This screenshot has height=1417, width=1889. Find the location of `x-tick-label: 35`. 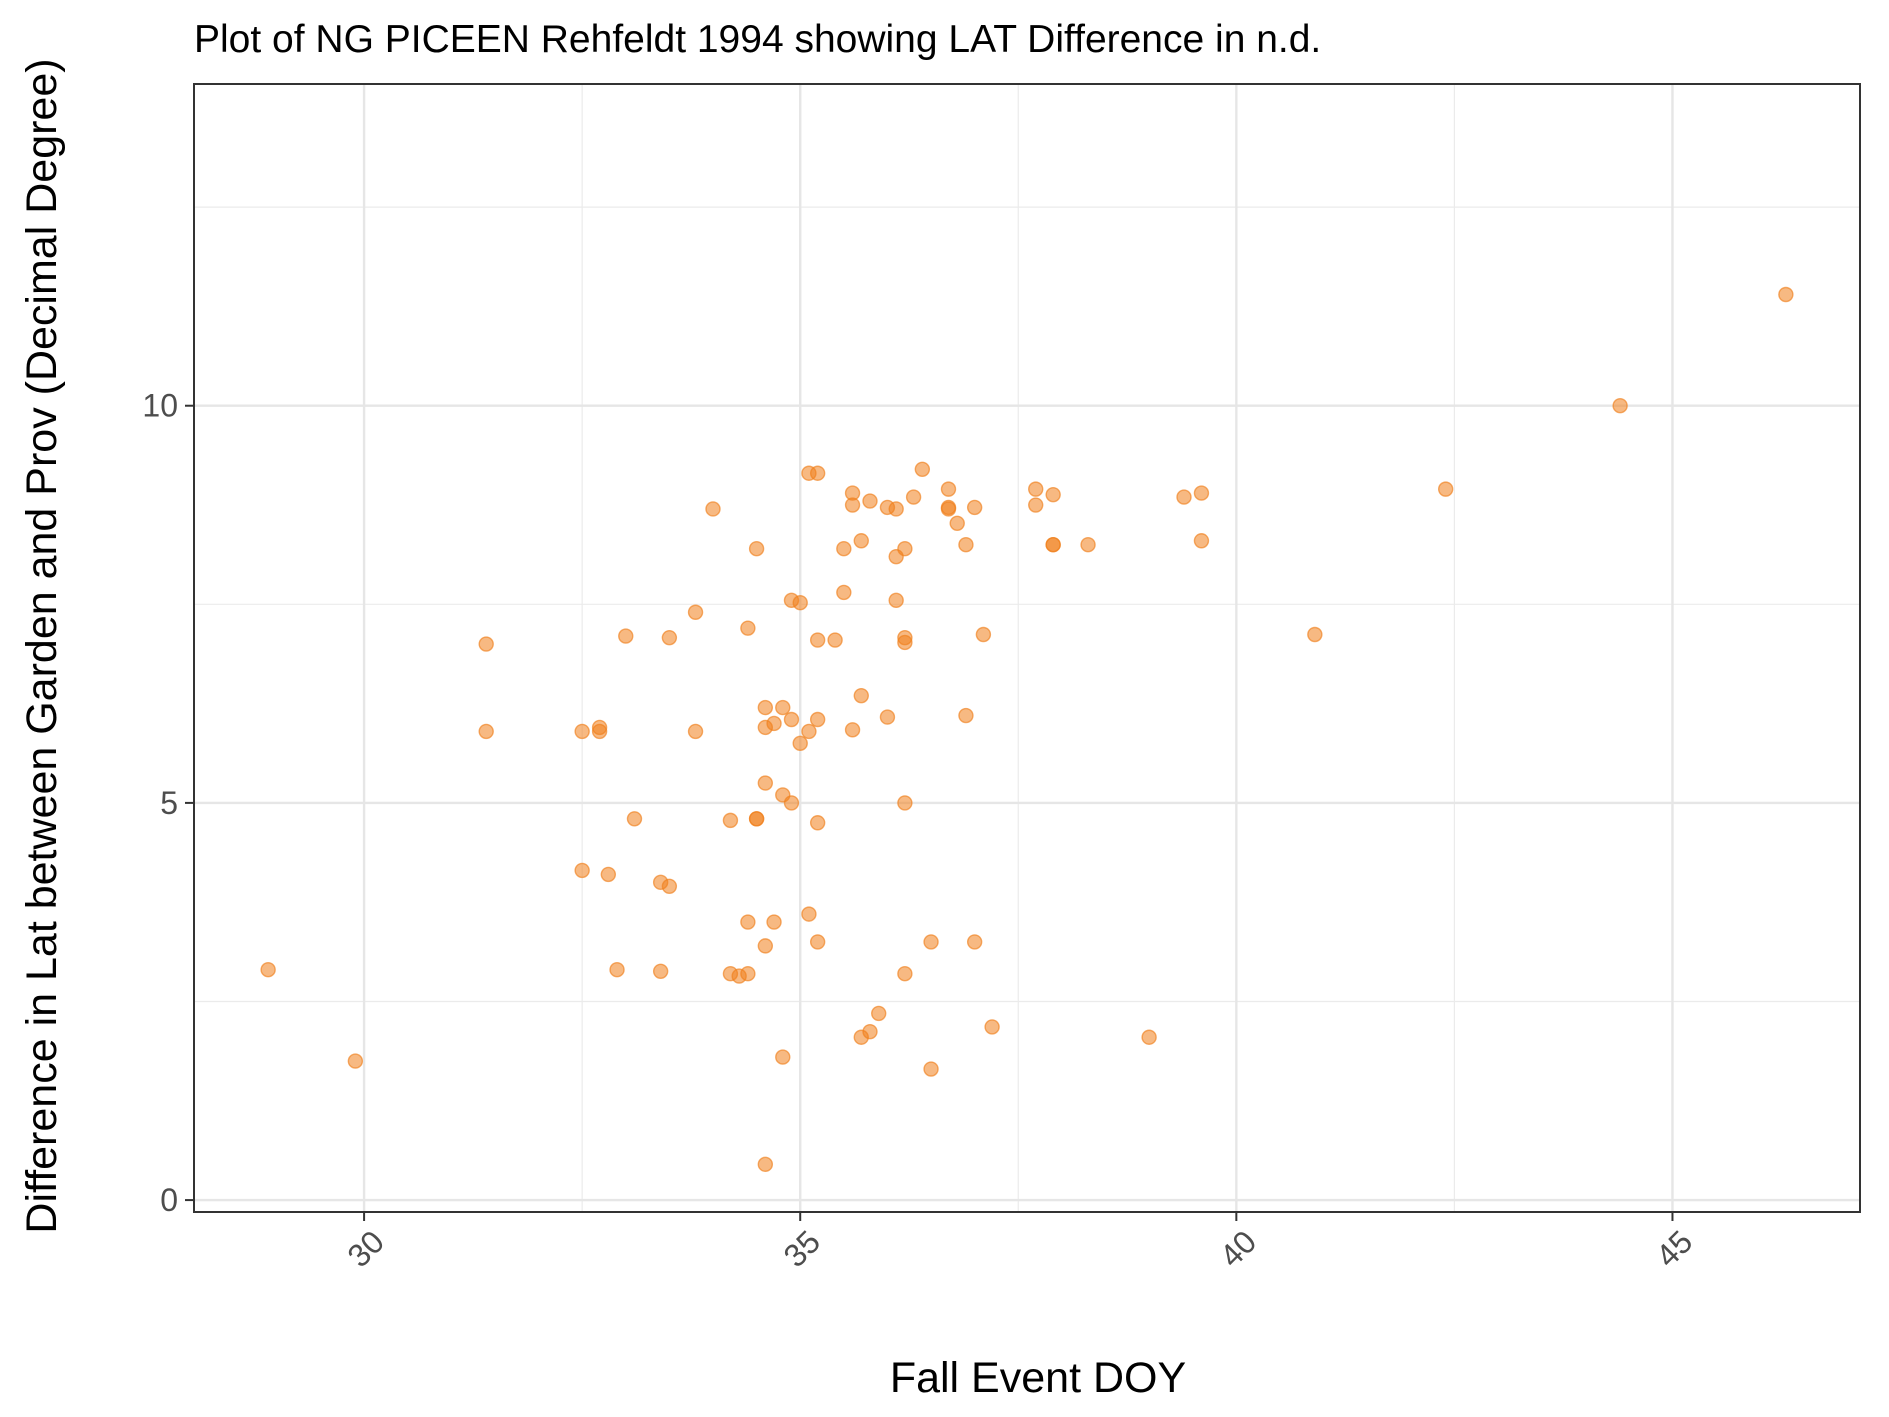

x-tick-label: 35 is located at coordinates (802, 1248).